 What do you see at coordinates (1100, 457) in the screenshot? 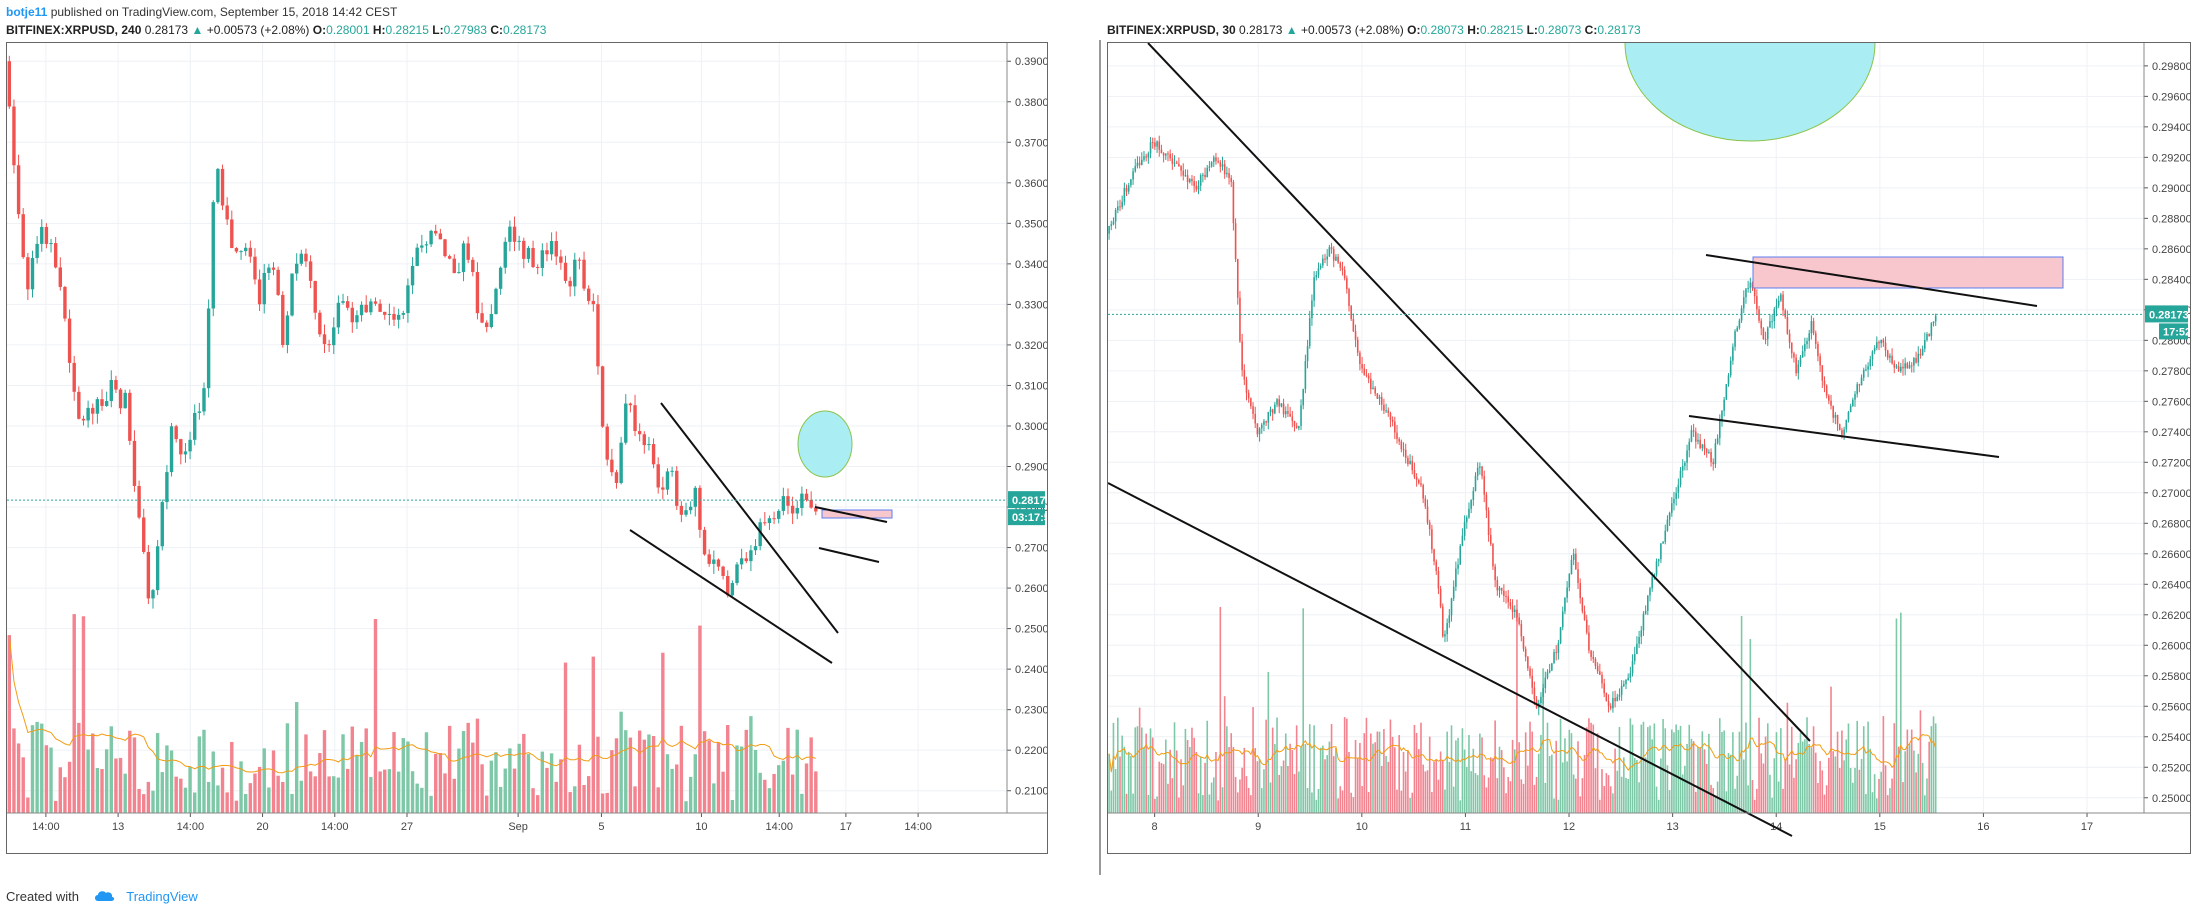
I see `panel-divider` at bounding box center [1100, 457].